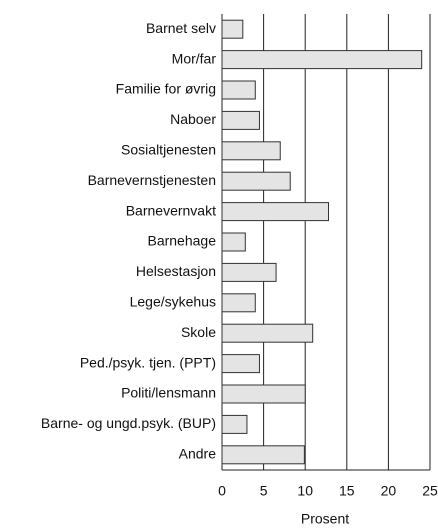  I want to click on x-tick-label: 20, so click(389, 491).